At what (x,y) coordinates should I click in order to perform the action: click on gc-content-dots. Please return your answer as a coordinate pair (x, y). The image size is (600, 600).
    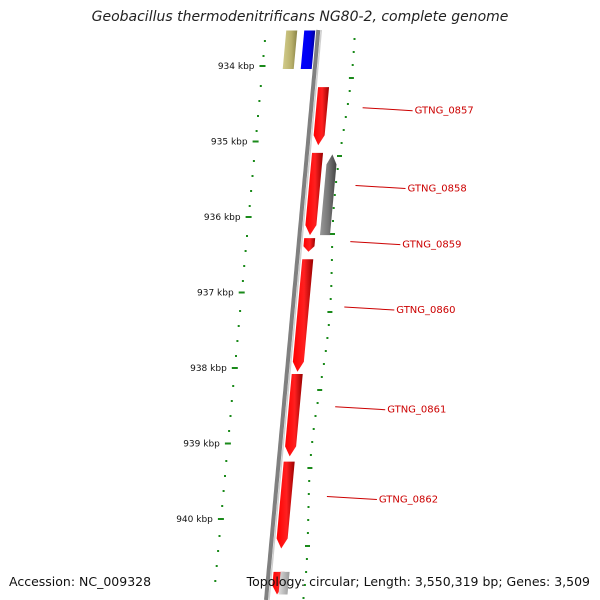
    Looking at the image, I should click on (329, 318).